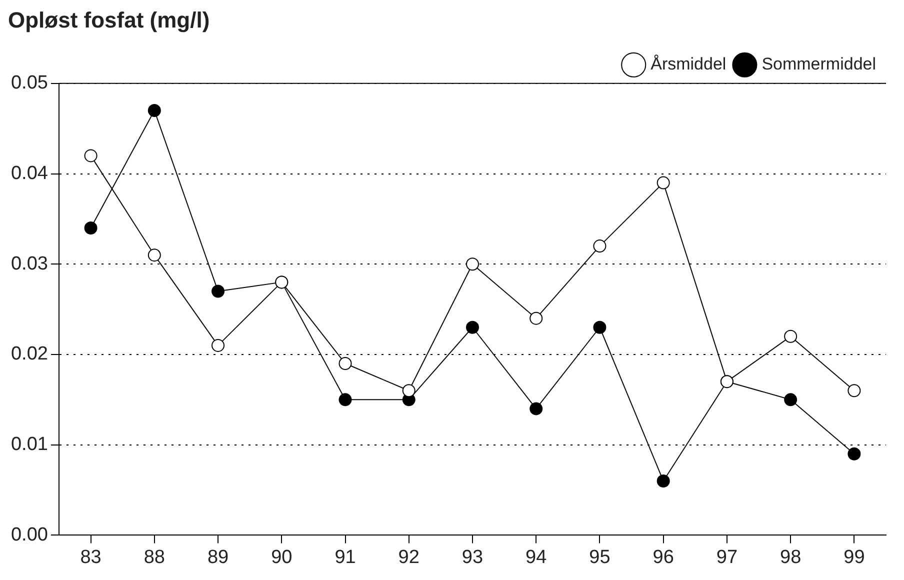 Image resolution: width=904 pixels, height=580 pixels. What do you see at coordinates (819, 64) in the screenshot?
I see `legend-label: Sommermiddel` at bounding box center [819, 64].